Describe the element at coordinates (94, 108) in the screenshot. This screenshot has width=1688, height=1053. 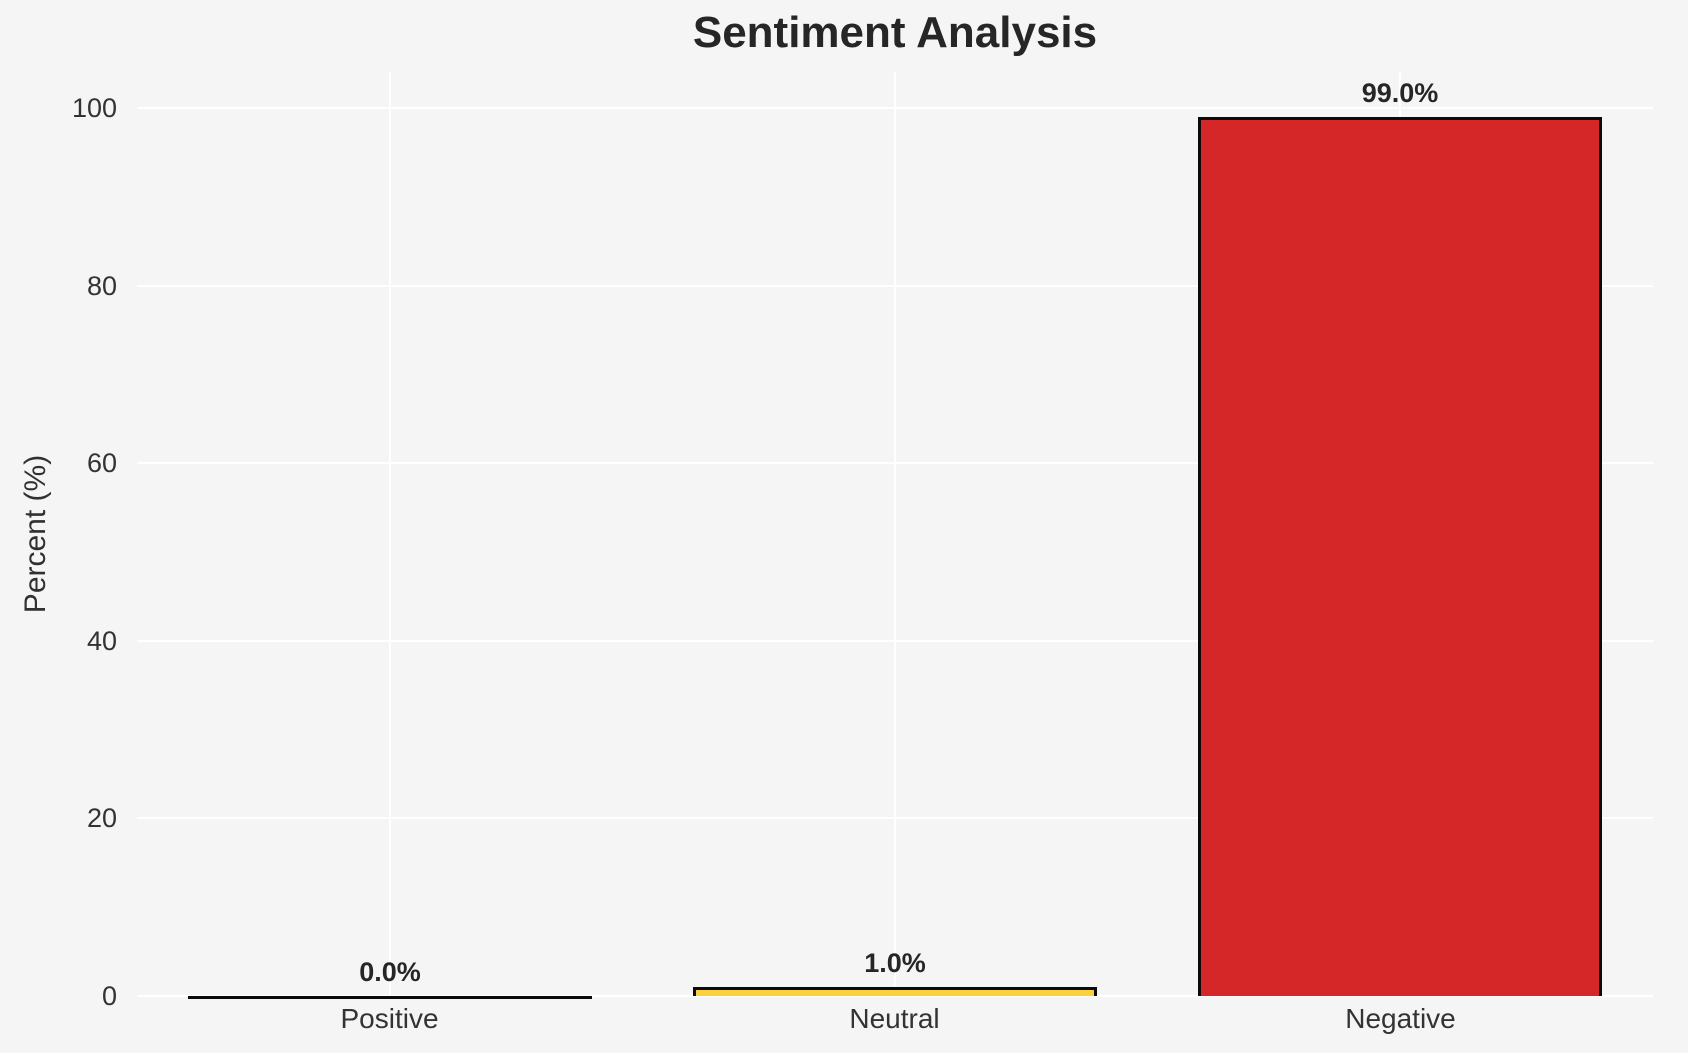
I see `y-tick-label-100: 100` at that location.